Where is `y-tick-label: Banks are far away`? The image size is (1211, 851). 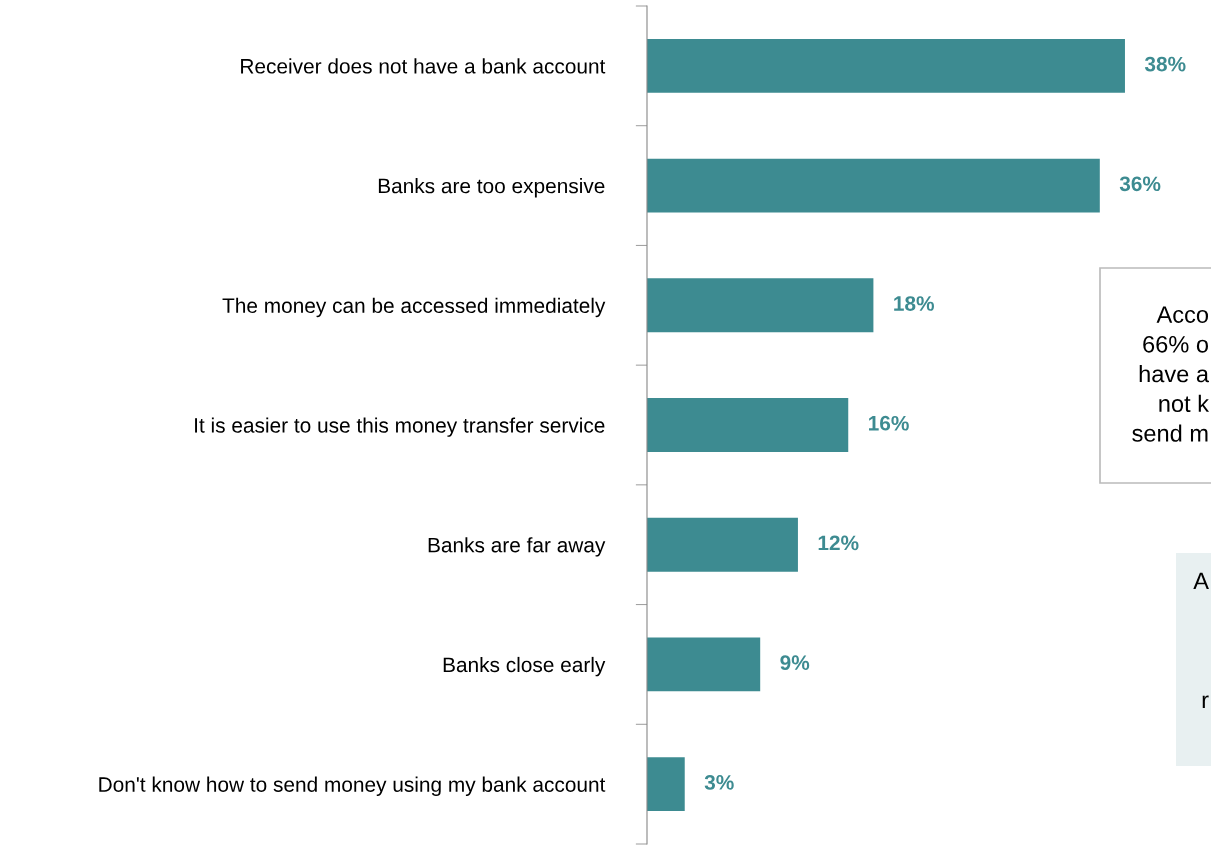
y-tick-label: Banks are far away is located at coordinates (517, 547).